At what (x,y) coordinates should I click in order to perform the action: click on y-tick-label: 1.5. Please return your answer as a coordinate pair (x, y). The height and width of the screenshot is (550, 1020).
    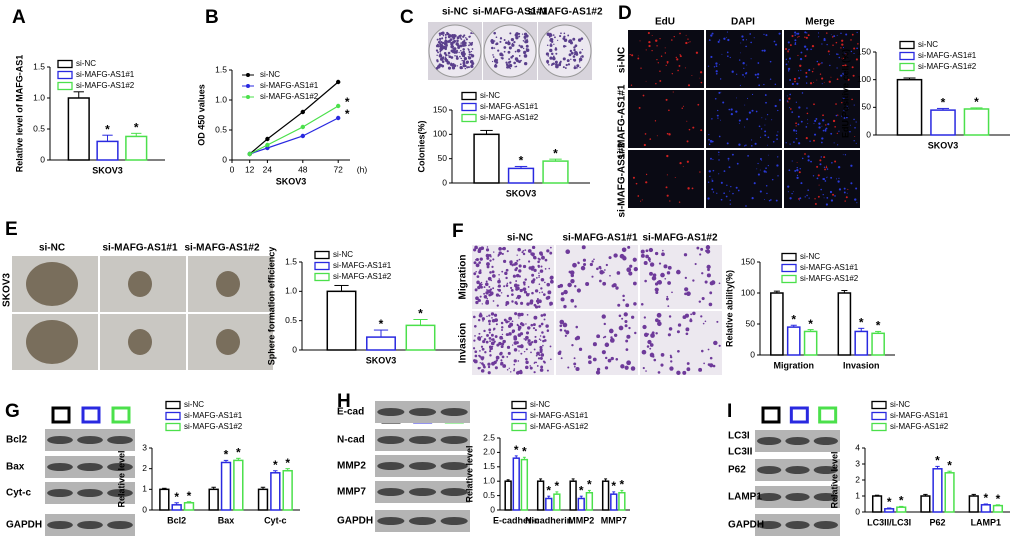
    Looking at the image, I should click on (221, 69).